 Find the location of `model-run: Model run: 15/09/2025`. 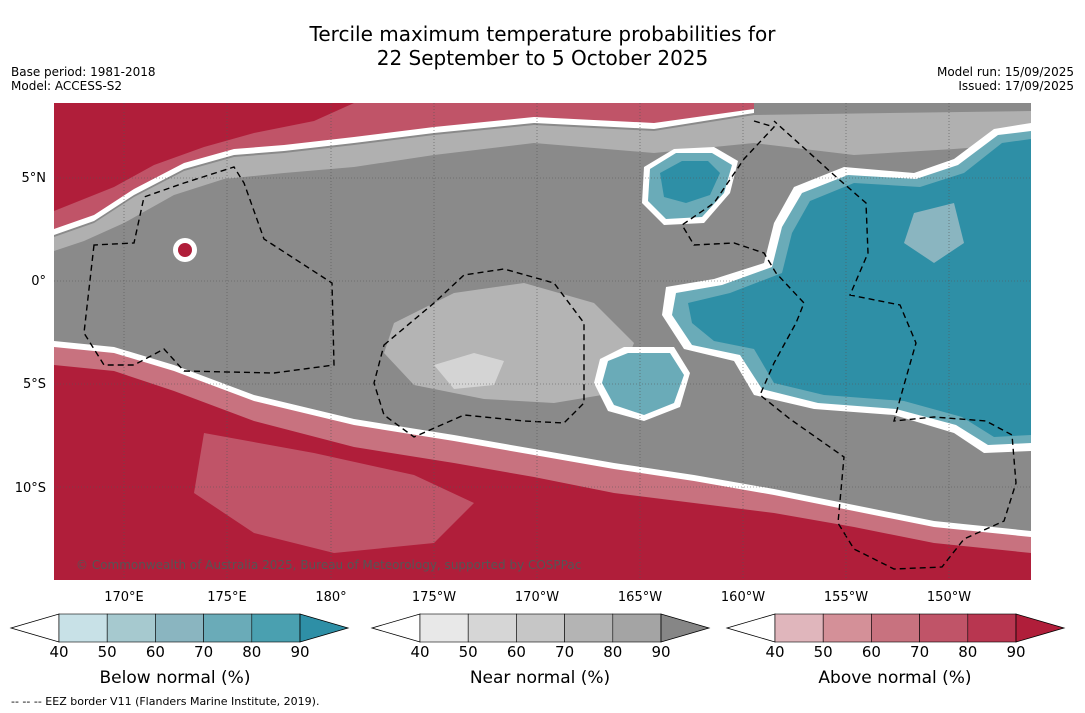

model-run: Model run: 15/09/2025 is located at coordinates (1005, 72).